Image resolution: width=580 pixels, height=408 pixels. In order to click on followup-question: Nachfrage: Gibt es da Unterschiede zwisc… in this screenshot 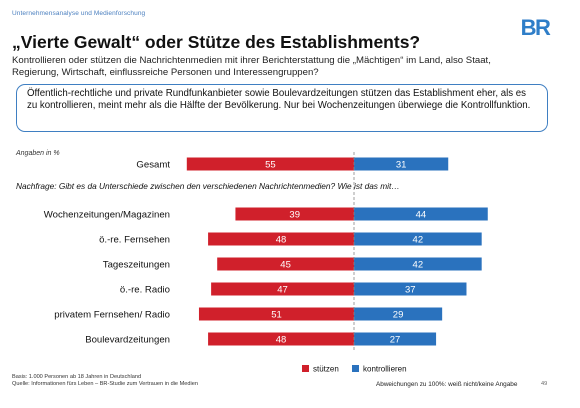, I will do `click(208, 186)`.